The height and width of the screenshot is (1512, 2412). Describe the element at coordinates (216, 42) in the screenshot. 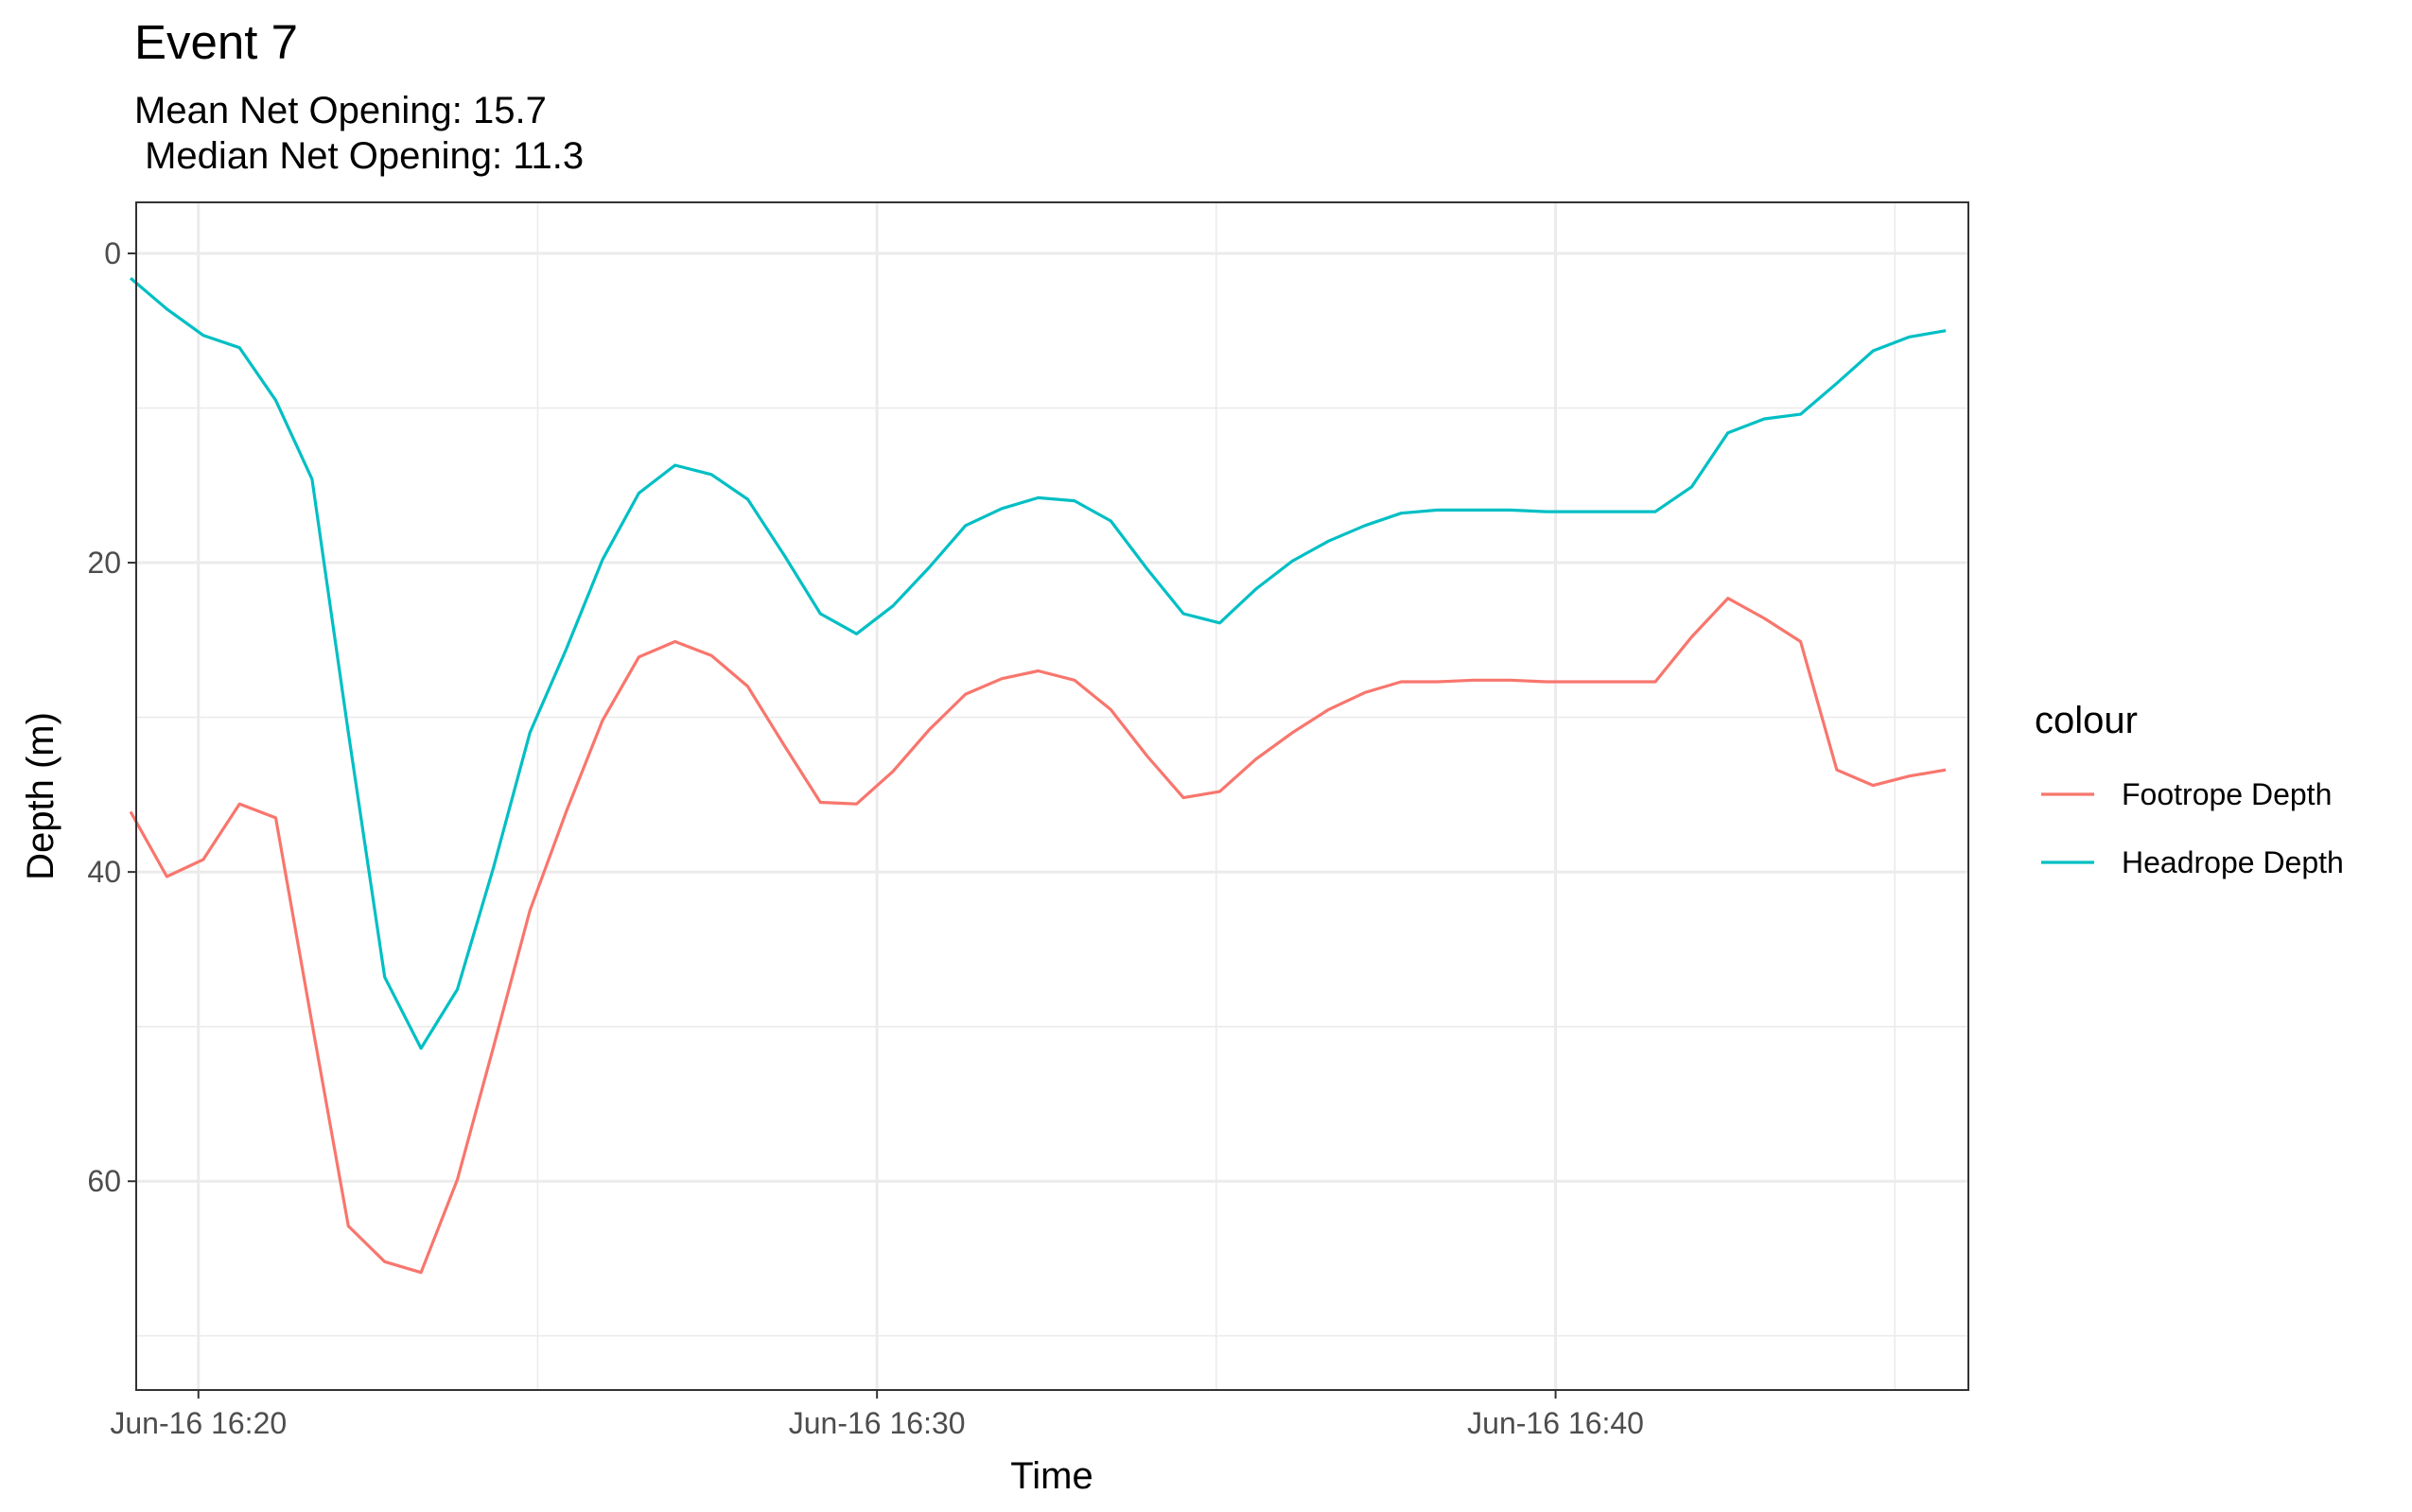

I see `chart-title: Event 7` at that location.